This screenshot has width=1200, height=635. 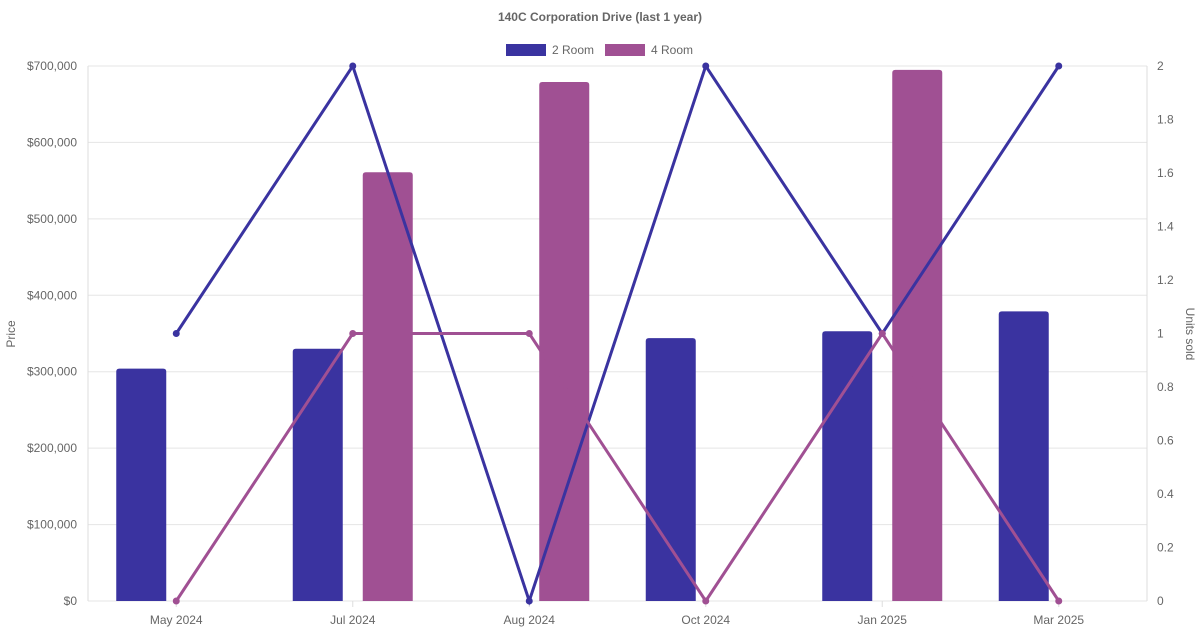 What do you see at coordinates (1165, 227) in the screenshot?
I see `y2-tick-label: 1.4` at bounding box center [1165, 227].